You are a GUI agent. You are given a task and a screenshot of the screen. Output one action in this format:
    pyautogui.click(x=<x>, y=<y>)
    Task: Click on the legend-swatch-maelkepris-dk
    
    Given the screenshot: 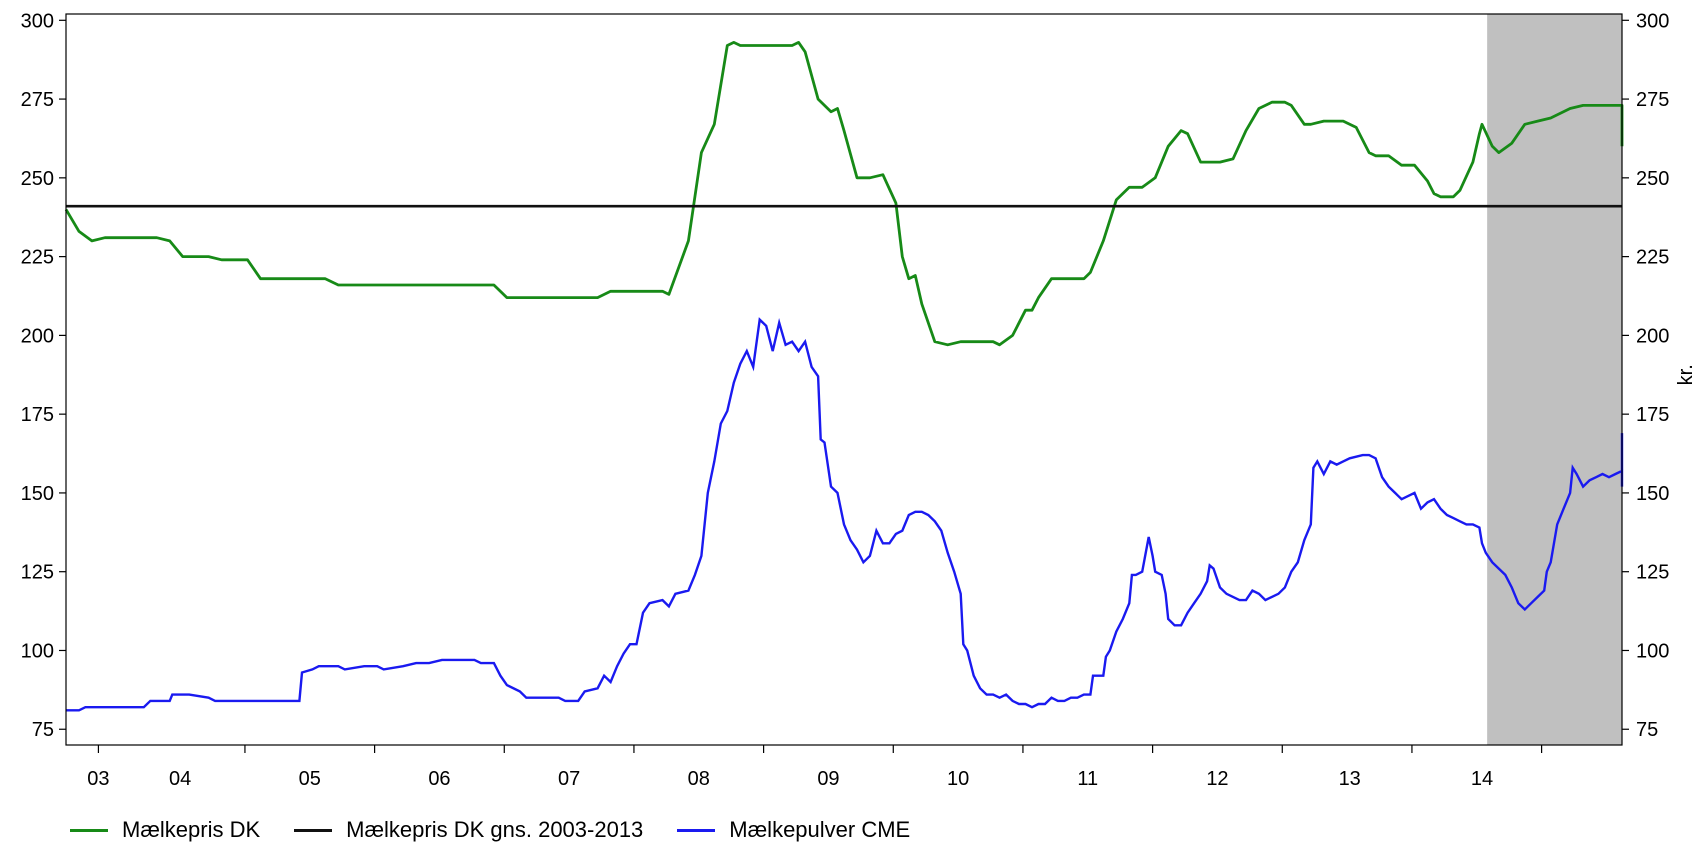 What is the action you would take?
    pyautogui.click(x=89, y=830)
    